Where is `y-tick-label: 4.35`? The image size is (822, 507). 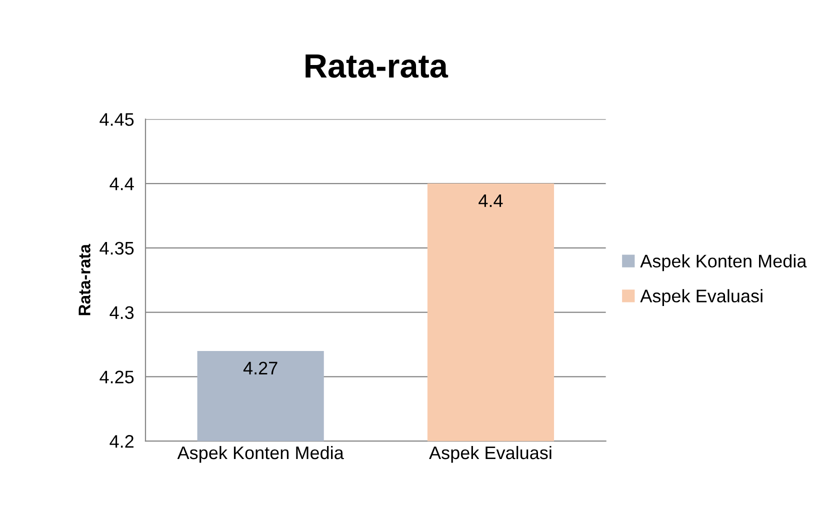
y-tick-label: 4.35 is located at coordinates (117, 248).